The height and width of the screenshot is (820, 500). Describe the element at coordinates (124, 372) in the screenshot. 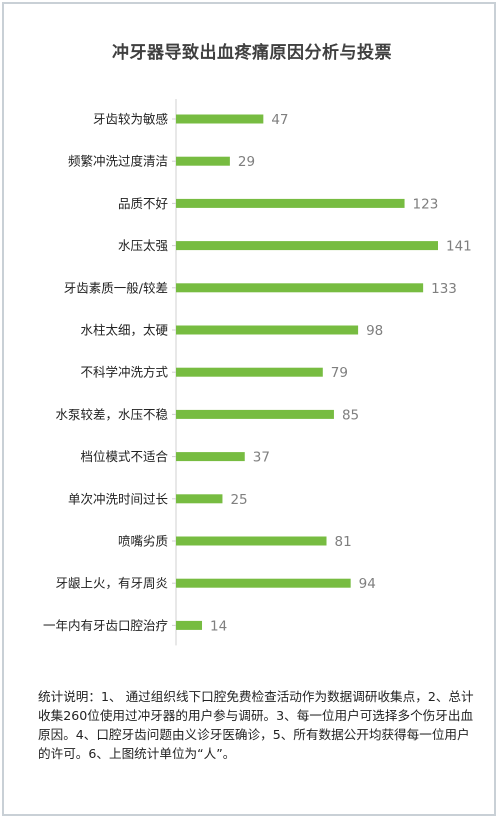

I see `category-label: 不科学冲洗方式` at that location.